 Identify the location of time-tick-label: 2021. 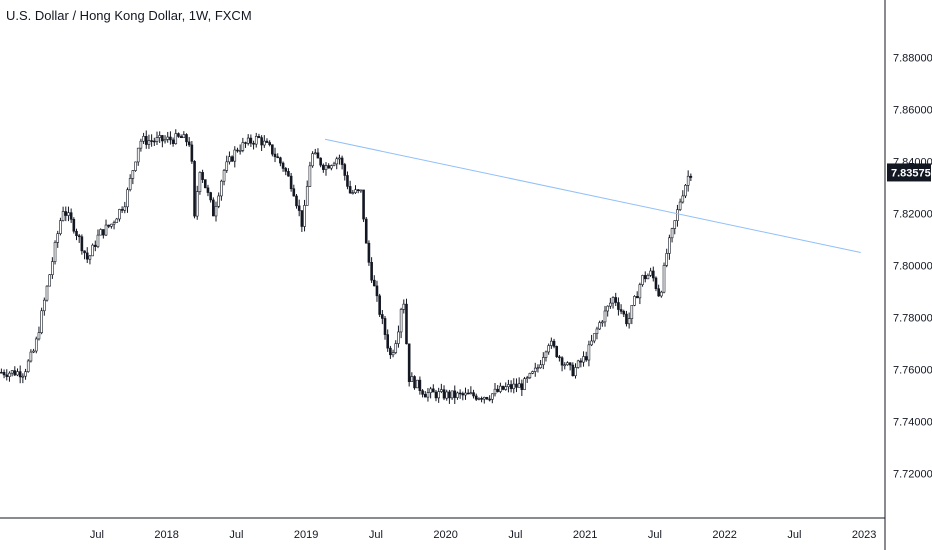
(585, 535).